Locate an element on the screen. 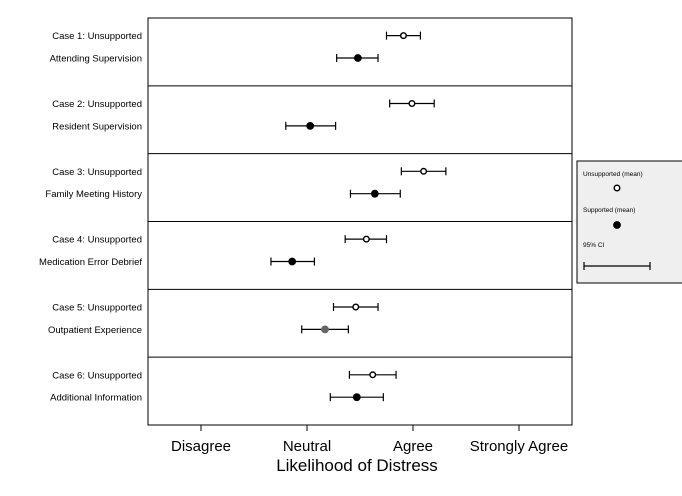  row-label: Additional Information is located at coordinates (96, 398).